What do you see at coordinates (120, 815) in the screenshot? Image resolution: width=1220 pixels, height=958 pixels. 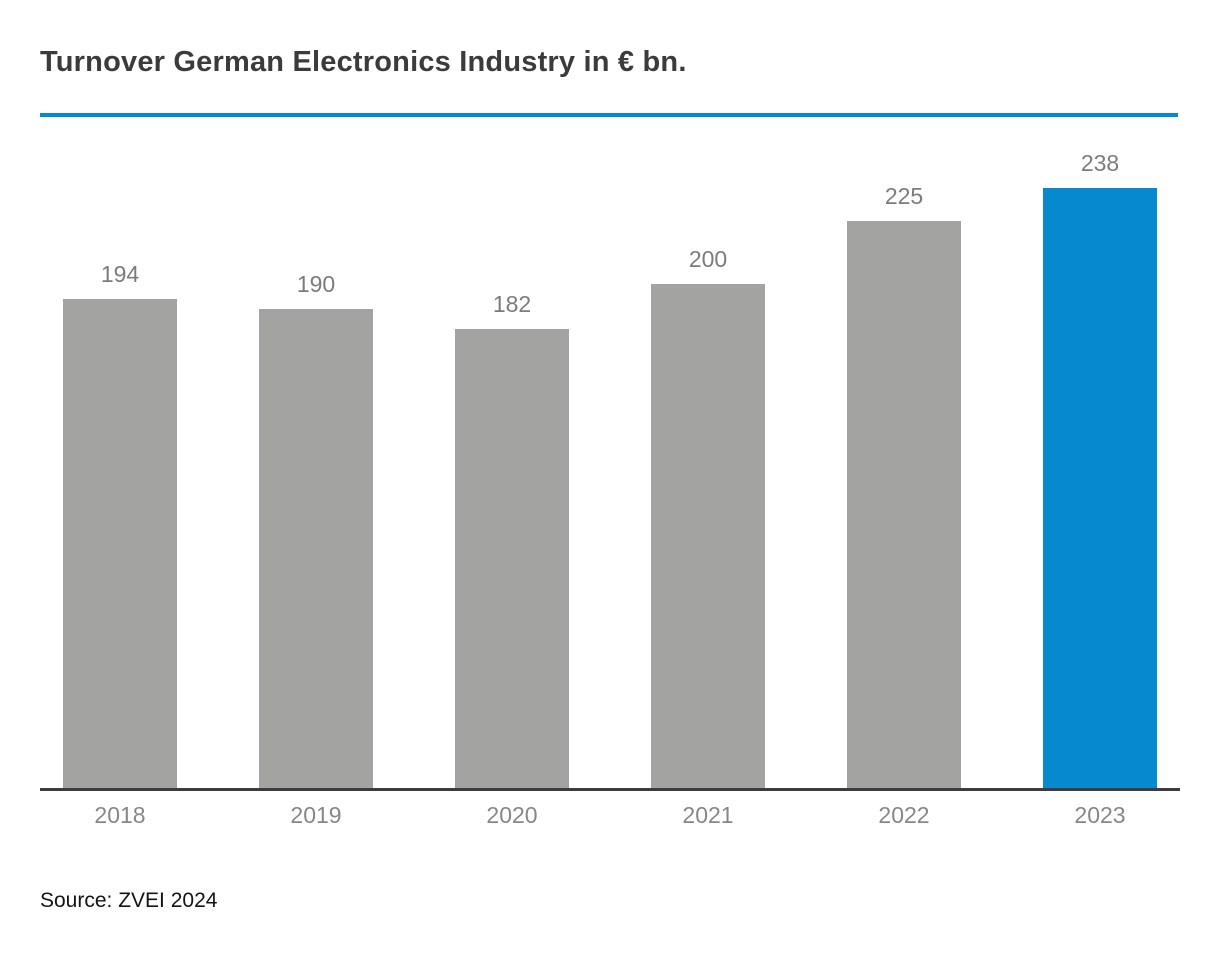 I see `x-axis-tick-label: 2018` at bounding box center [120, 815].